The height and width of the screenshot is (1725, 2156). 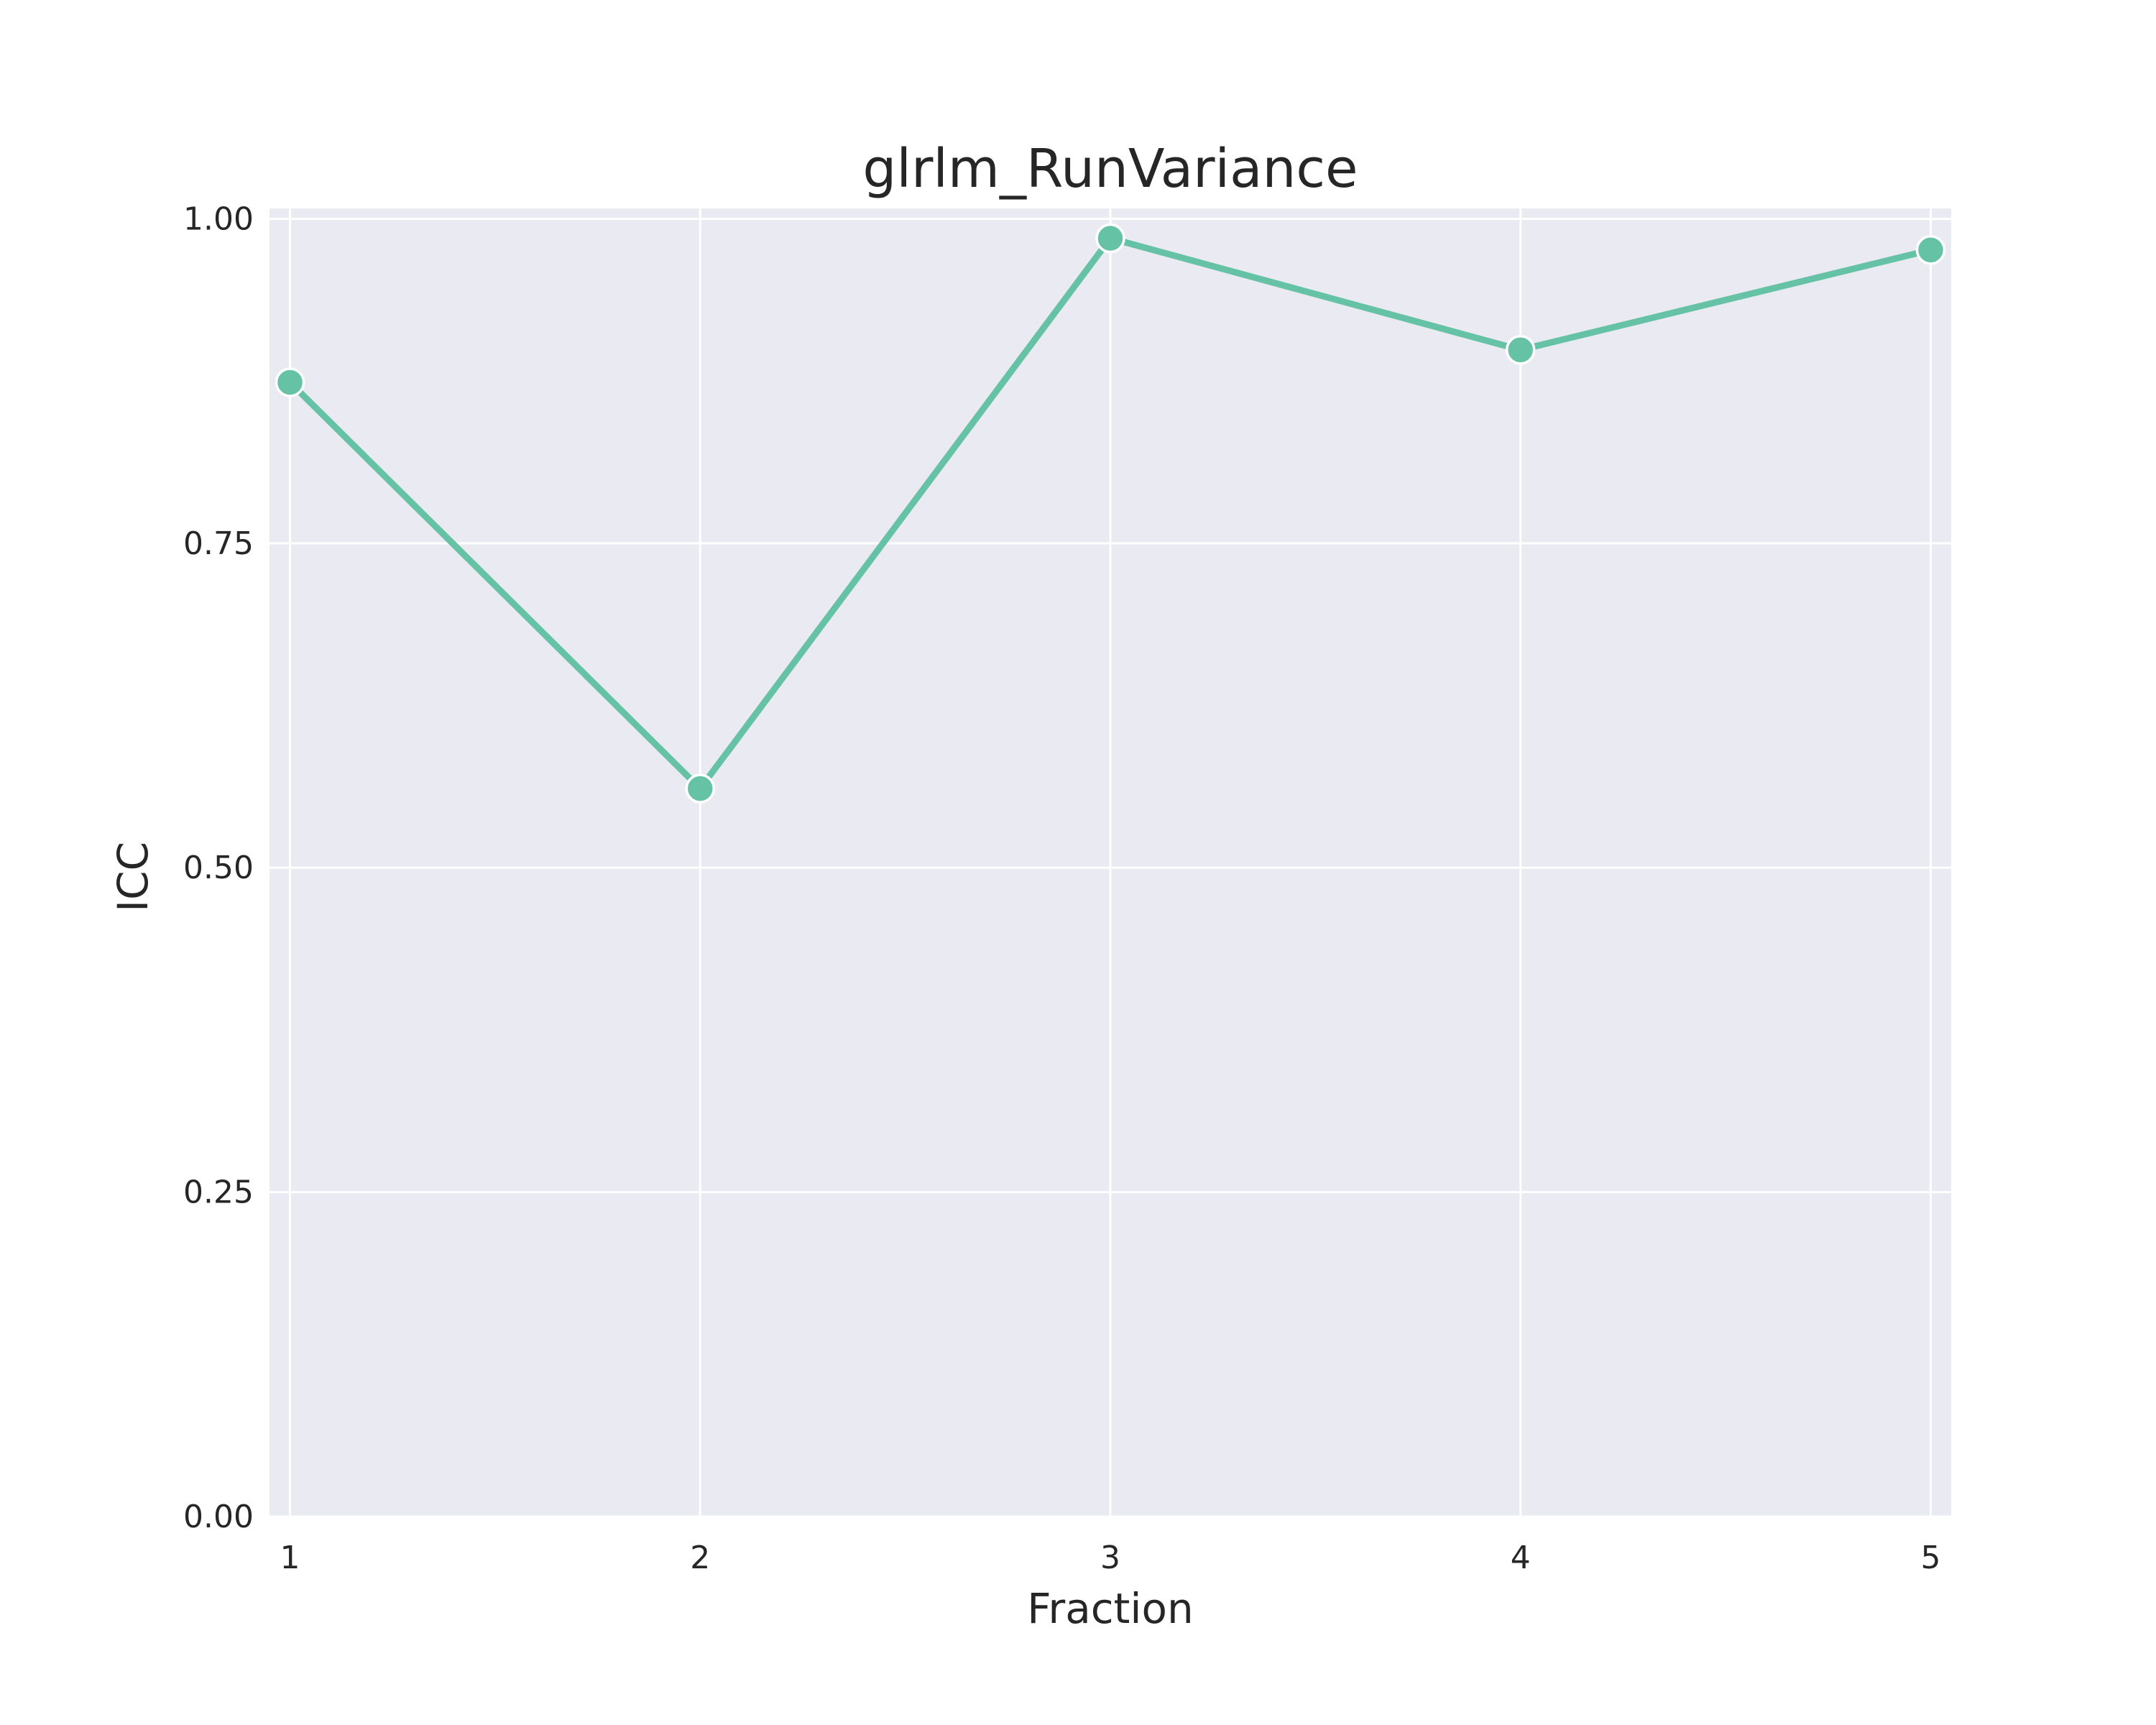 I want to click on y-tick-label: 0.00, so click(x=219, y=1517).